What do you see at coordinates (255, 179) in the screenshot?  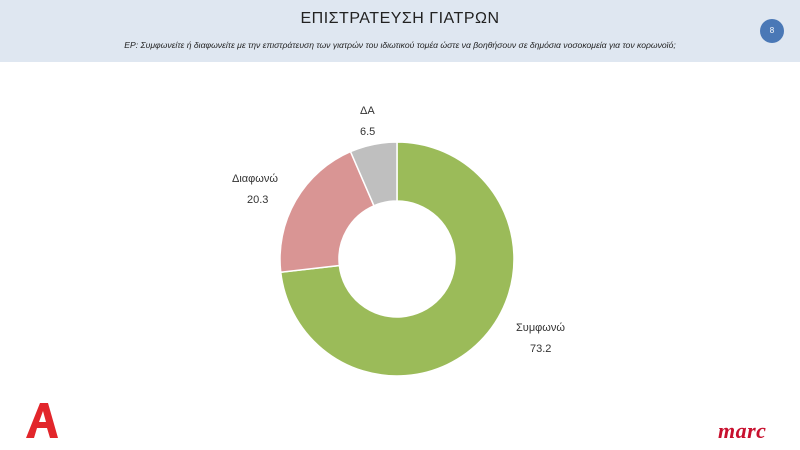 I see `slice-label-disagree: Διαφωνώ` at bounding box center [255, 179].